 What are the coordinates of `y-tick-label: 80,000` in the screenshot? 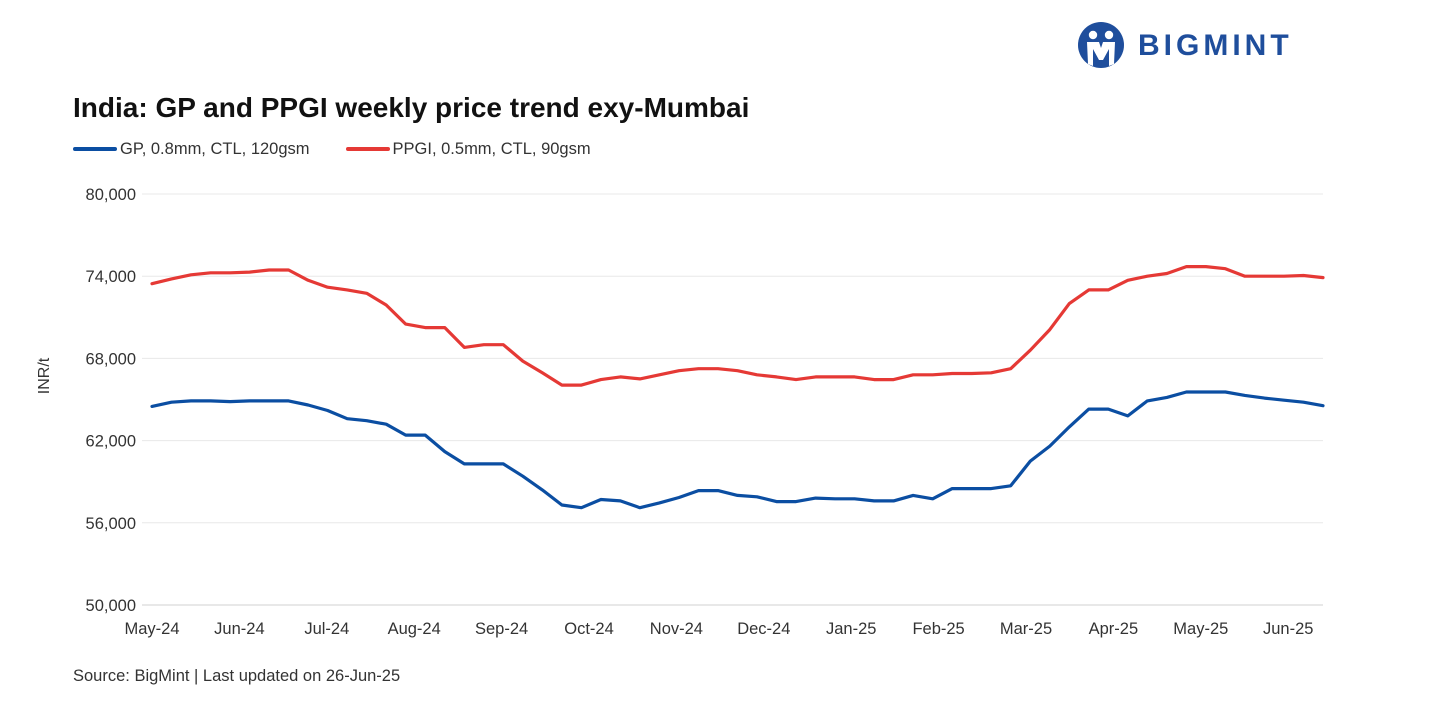 It's located at (111, 195).